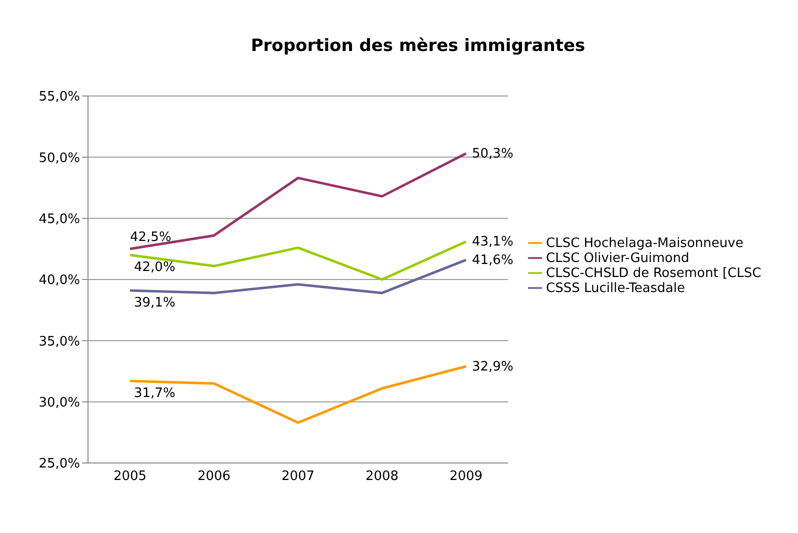 The image size is (798, 533). What do you see at coordinates (645, 243) in the screenshot?
I see `legend-label: CLSC Hochelaga-Maisonneuve` at bounding box center [645, 243].